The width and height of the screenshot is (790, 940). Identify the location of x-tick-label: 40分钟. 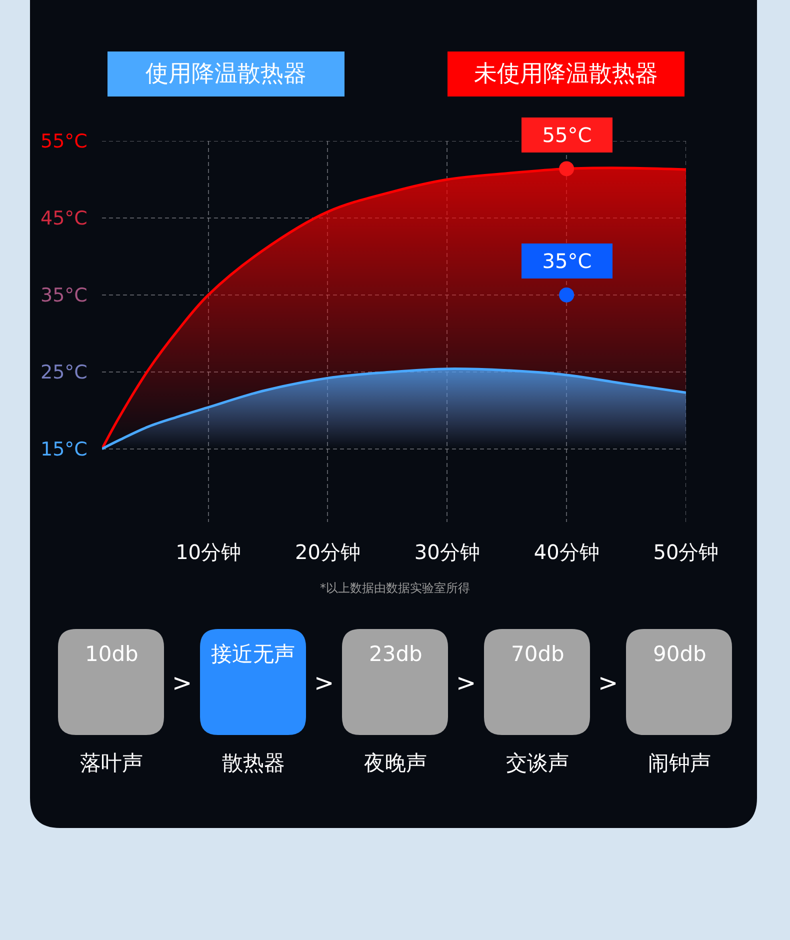
(567, 552).